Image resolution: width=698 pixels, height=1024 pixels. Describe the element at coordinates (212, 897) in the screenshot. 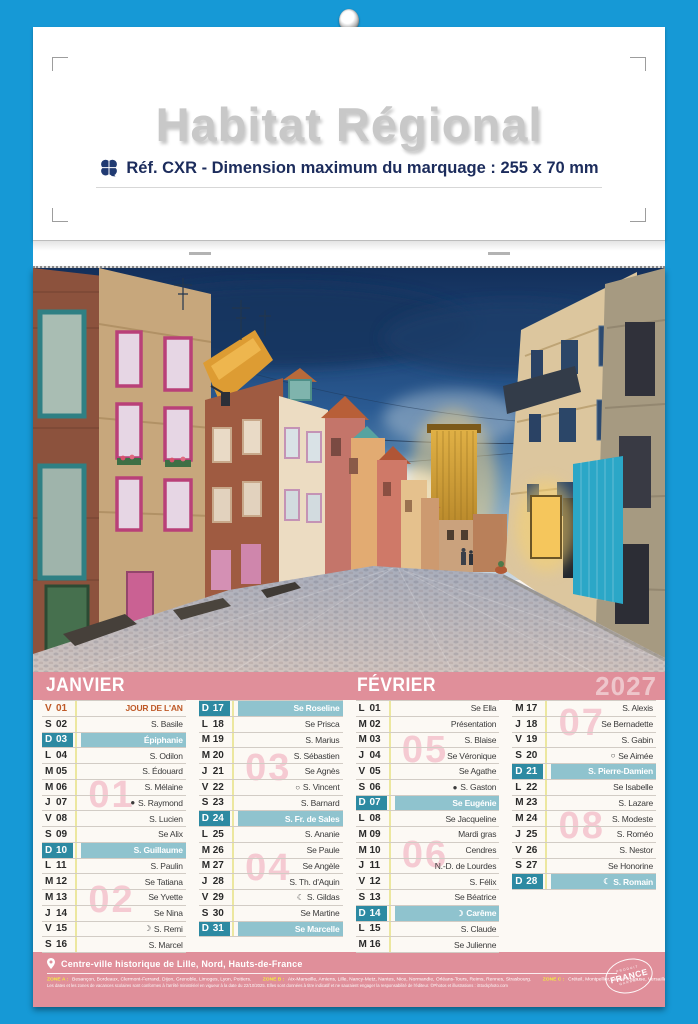

I see `day-label: V 29` at that location.